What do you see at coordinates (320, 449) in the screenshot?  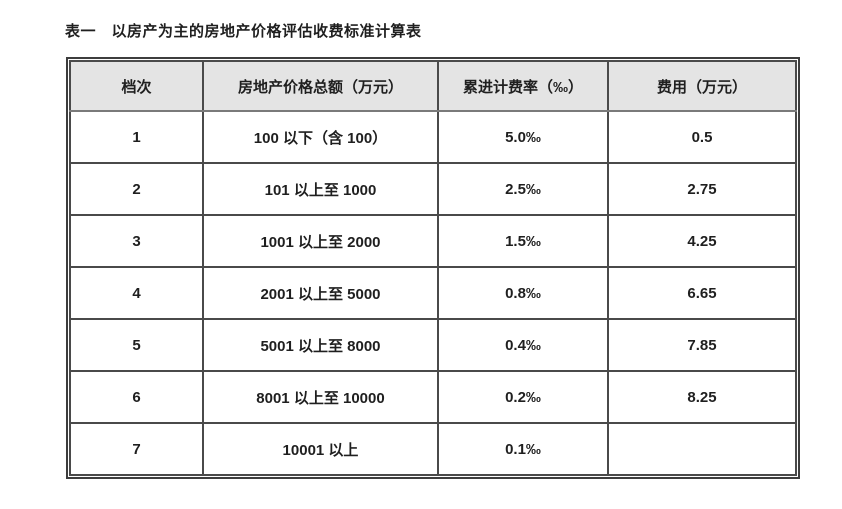 I see `cell-total-price: 10001 以上` at bounding box center [320, 449].